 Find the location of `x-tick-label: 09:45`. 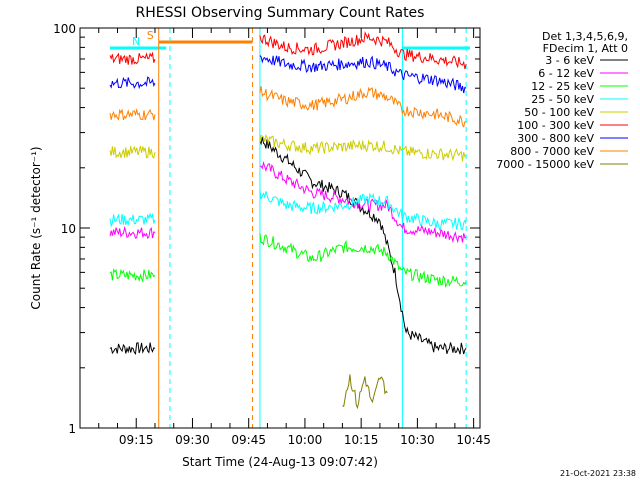

x-tick-label: 09:45 is located at coordinates (248, 440).